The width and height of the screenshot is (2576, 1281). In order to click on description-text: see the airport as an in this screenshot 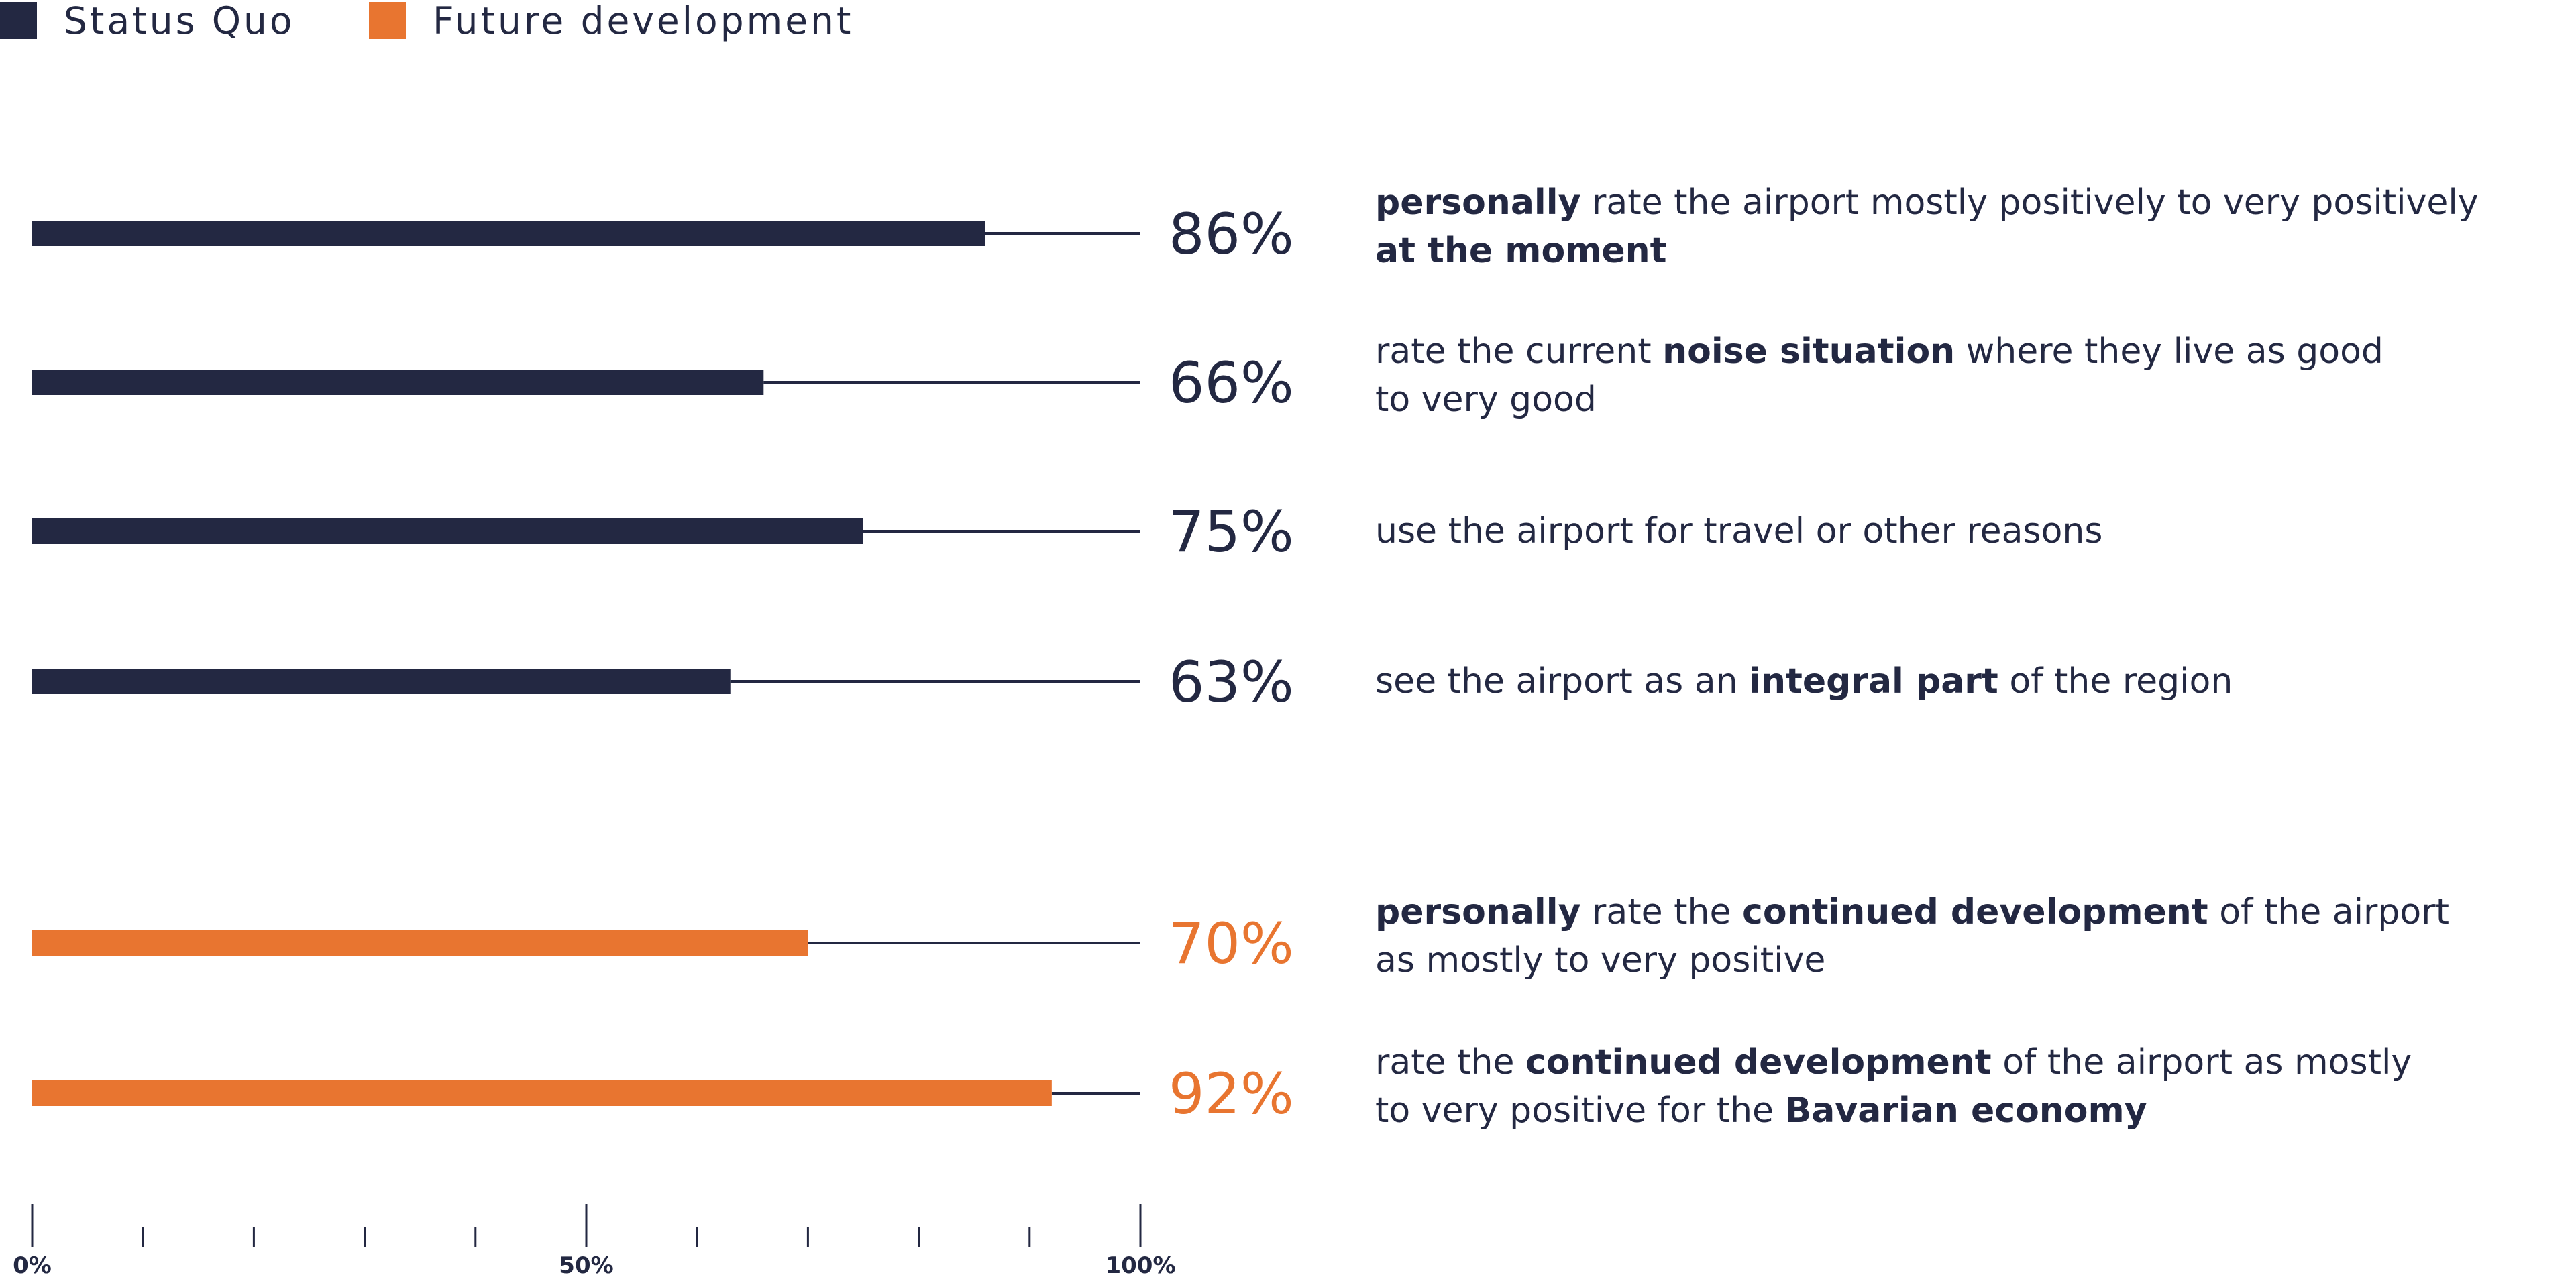, I will do `click(1562, 681)`.